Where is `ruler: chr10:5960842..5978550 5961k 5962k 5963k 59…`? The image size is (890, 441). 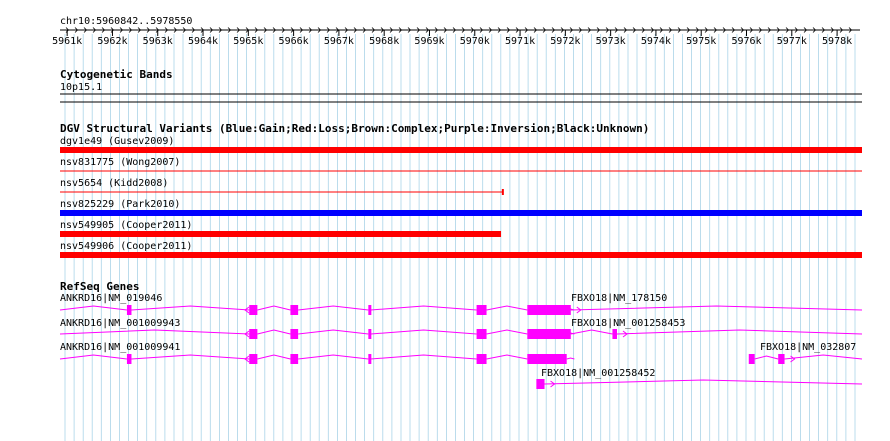 ruler: chr10:5960842..5978550 5961k 5962k 5963k 59… is located at coordinates (456, 31).